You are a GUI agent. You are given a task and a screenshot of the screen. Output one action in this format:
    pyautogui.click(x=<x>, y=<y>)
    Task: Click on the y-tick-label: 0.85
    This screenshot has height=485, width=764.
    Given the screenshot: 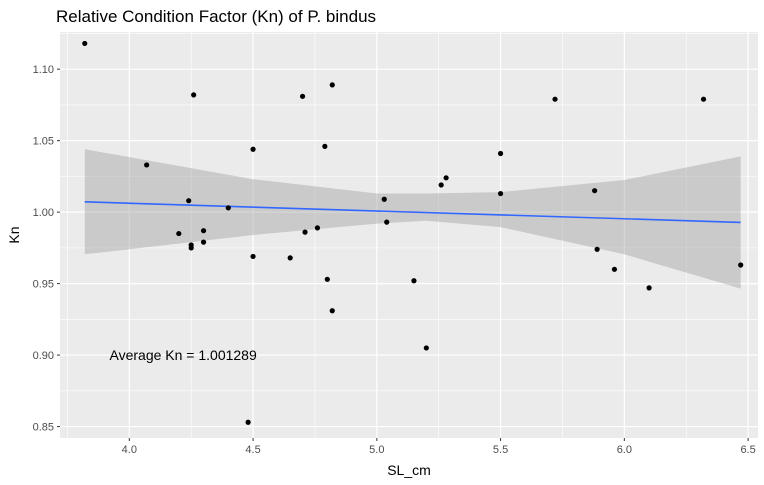 What is the action you would take?
    pyautogui.click(x=43, y=428)
    